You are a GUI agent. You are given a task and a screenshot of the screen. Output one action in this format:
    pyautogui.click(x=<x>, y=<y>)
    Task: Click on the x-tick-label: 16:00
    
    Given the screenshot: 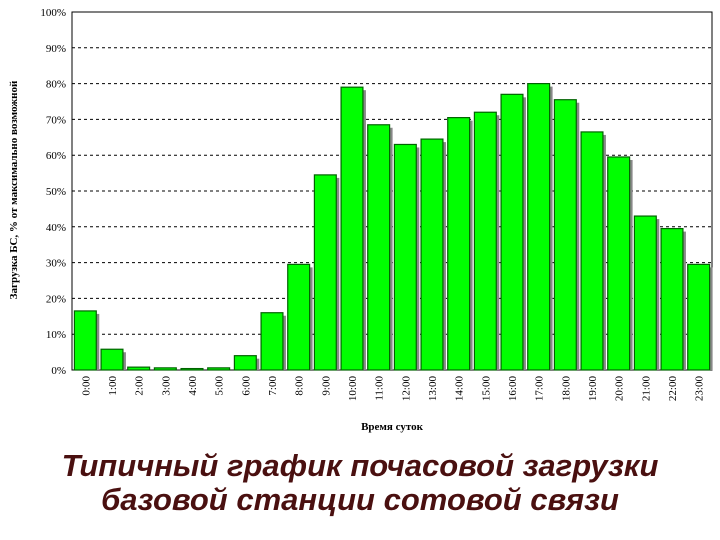 What is the action you would take?
    pyautogui.click(x=513, y=389)
    